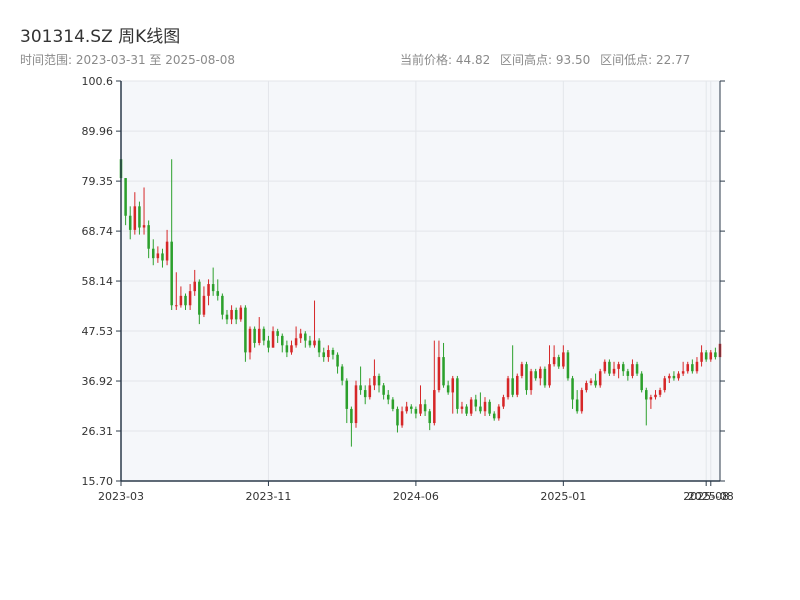 This screenshot has height=600, width=800. What do you see at coordinates (98, 131) in the screenshot?
I see `y-tick-label: 89.96` at bounding box center [98, 131].